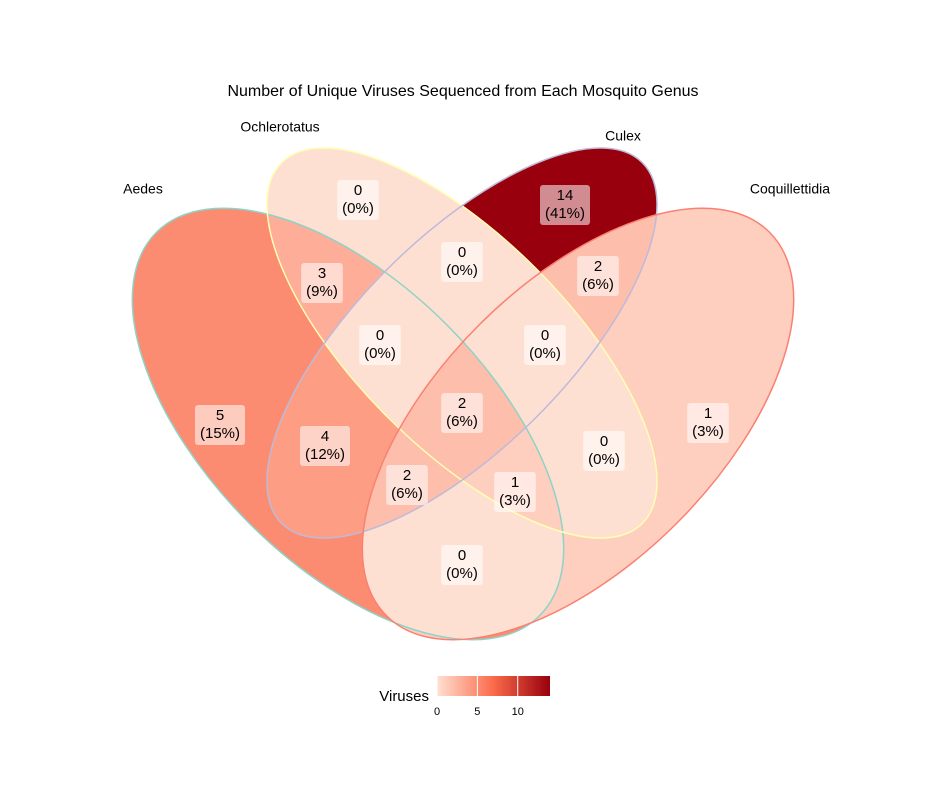  Describe the element at coordinates (220, 415) in the screenshot. I see `count-label: 5` at that location.